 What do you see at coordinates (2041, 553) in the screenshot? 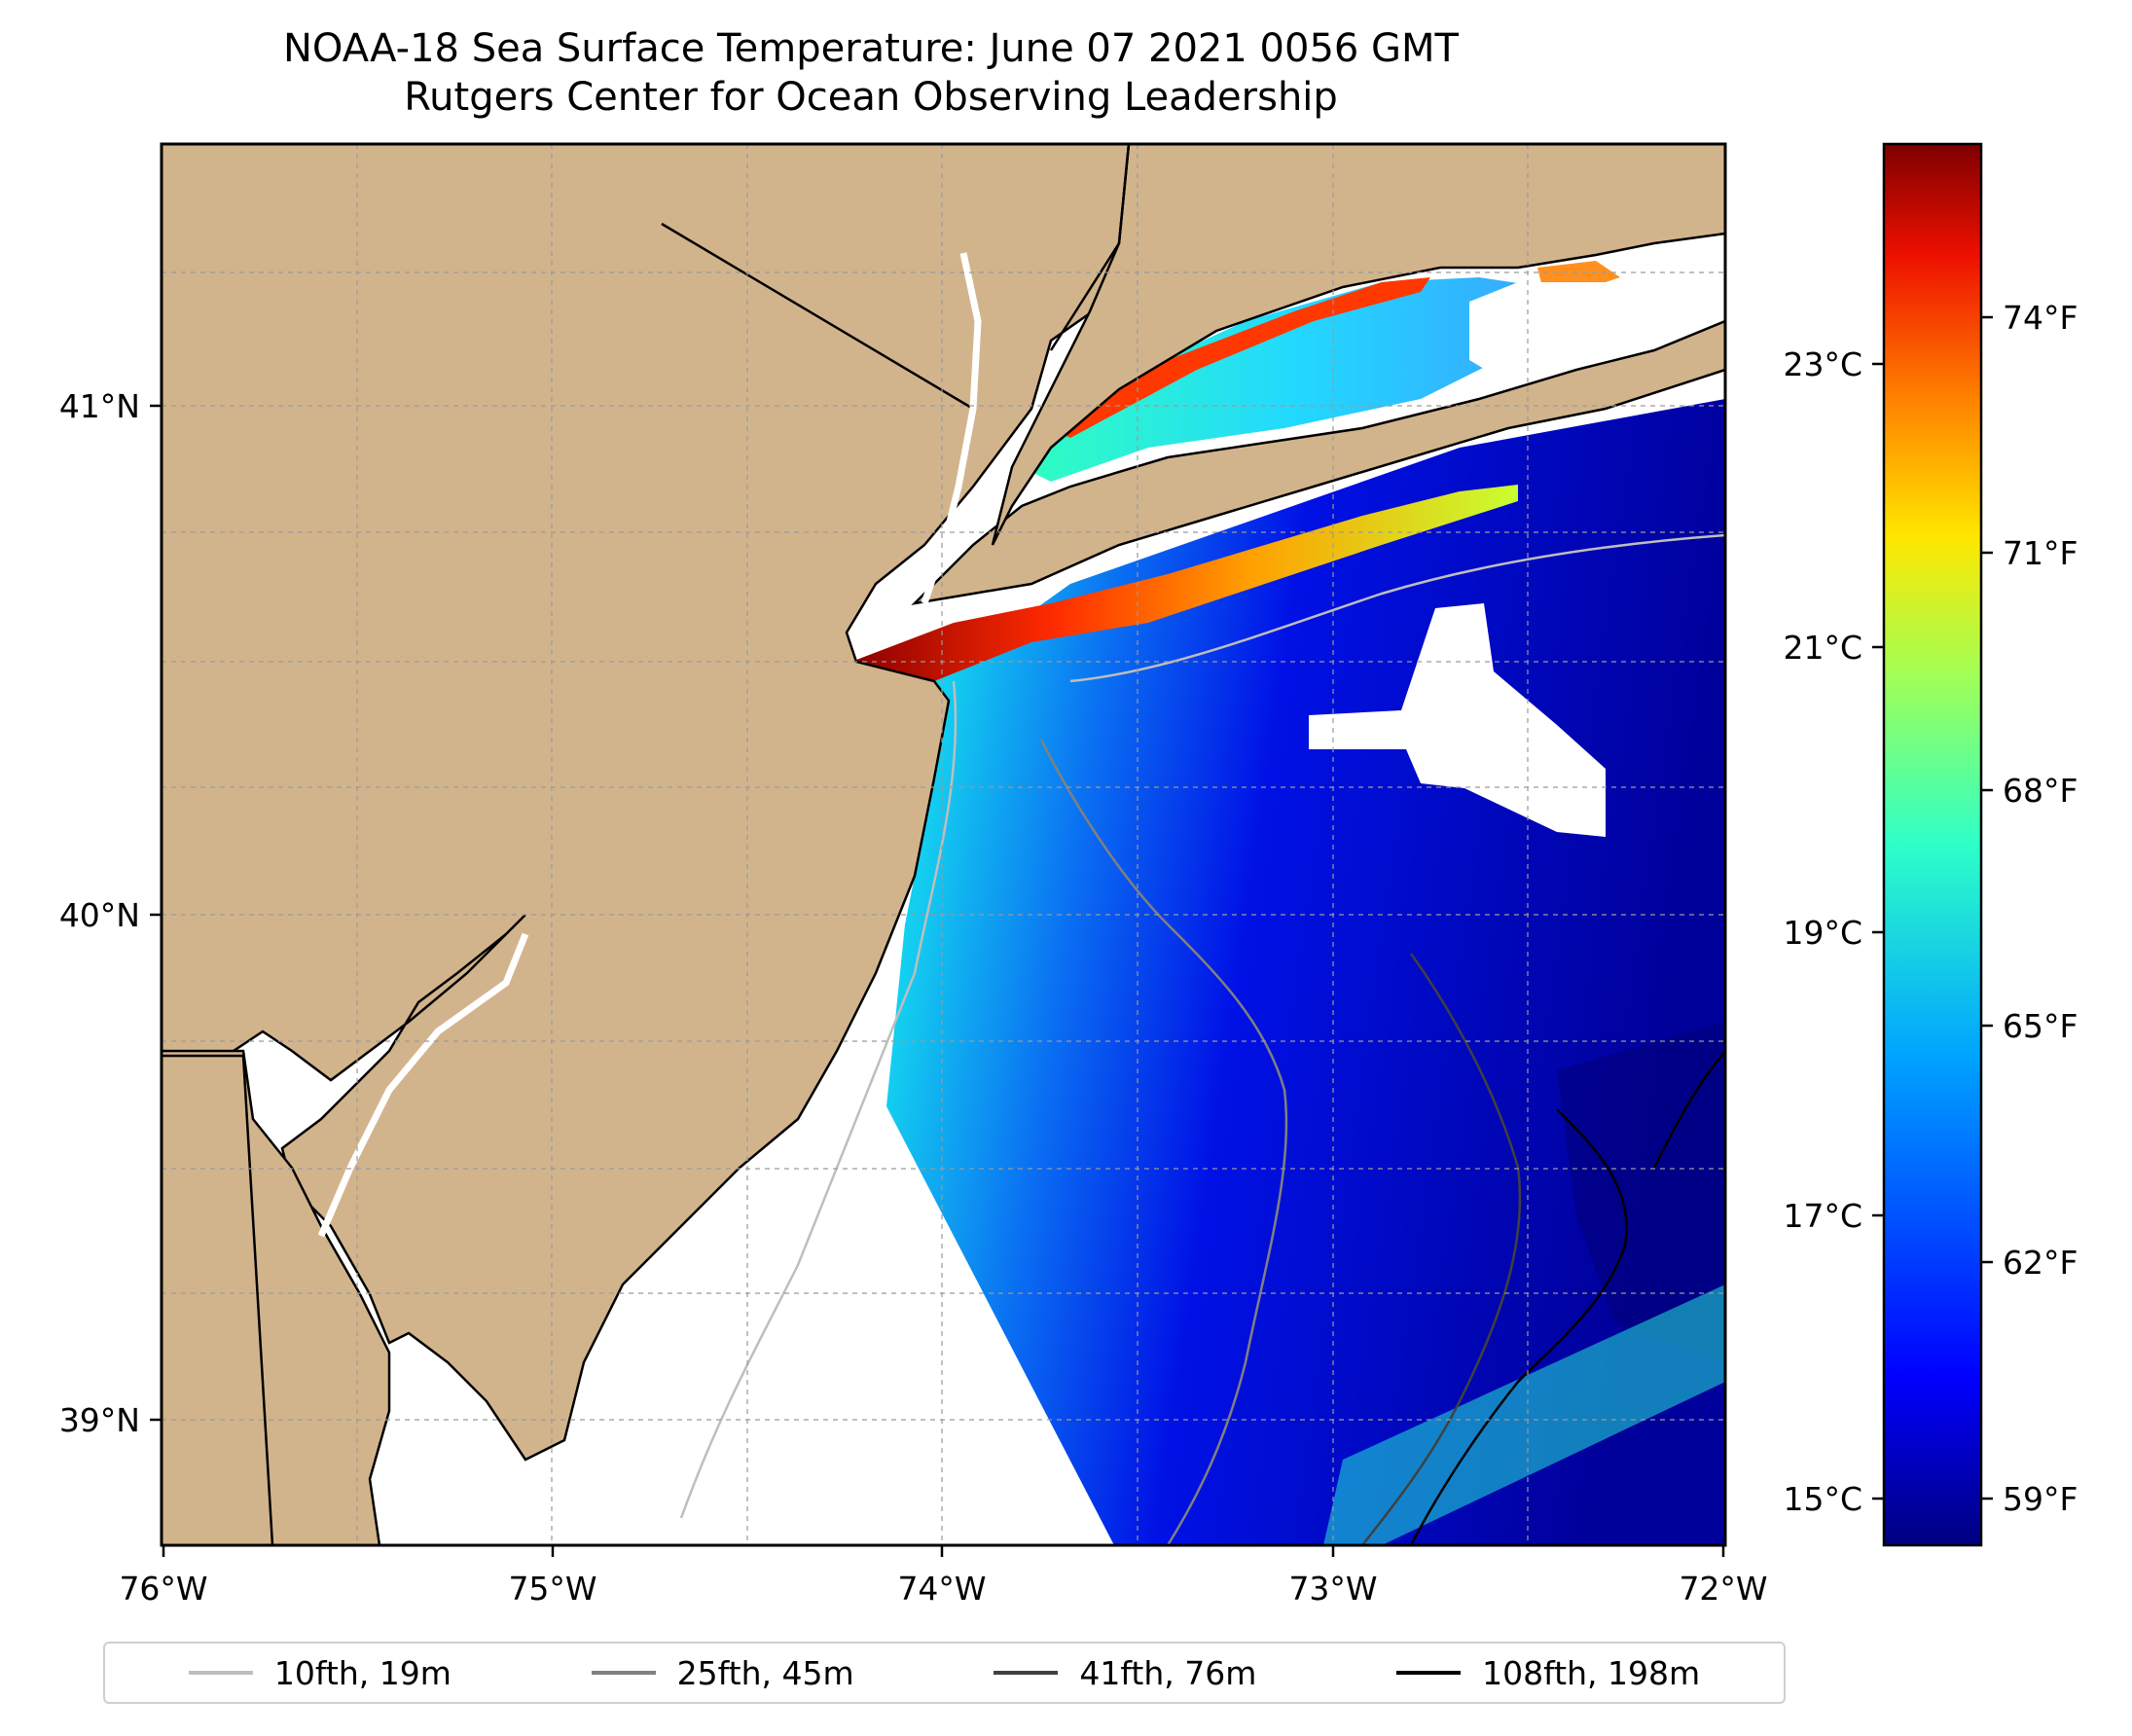
I see `fahrenheit-tick-label: 71°F` at bounding box center [2041, 553].